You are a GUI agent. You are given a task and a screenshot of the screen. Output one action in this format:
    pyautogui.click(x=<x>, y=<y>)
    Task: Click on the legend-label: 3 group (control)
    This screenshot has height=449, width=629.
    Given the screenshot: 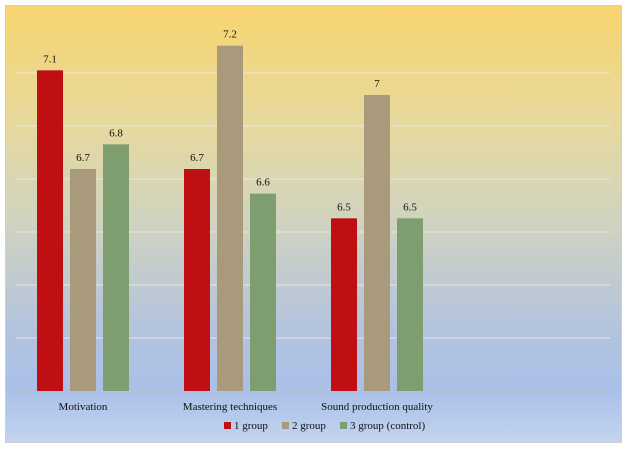 What is the action you would take?
    pyautogui.click(x=387, y=426)
    